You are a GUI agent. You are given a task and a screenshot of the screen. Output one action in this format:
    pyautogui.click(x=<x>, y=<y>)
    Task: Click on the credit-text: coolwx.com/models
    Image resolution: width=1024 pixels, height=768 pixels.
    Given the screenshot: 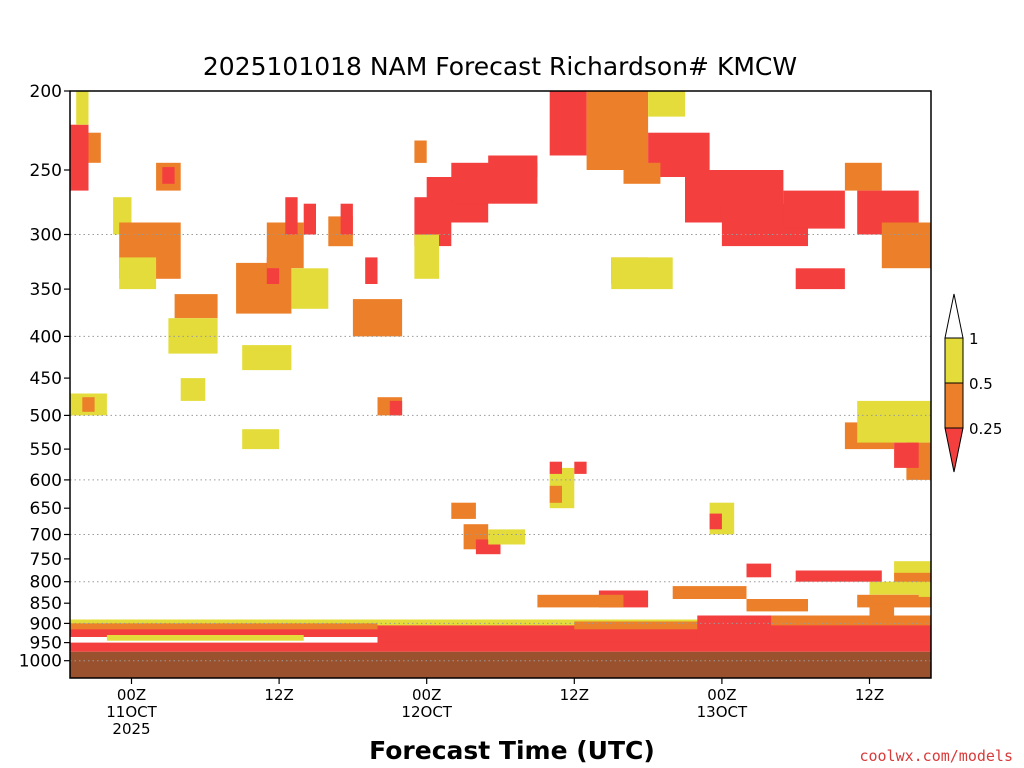 What is the action you would take?
    pyautogui.click(x=936, y=756)
    